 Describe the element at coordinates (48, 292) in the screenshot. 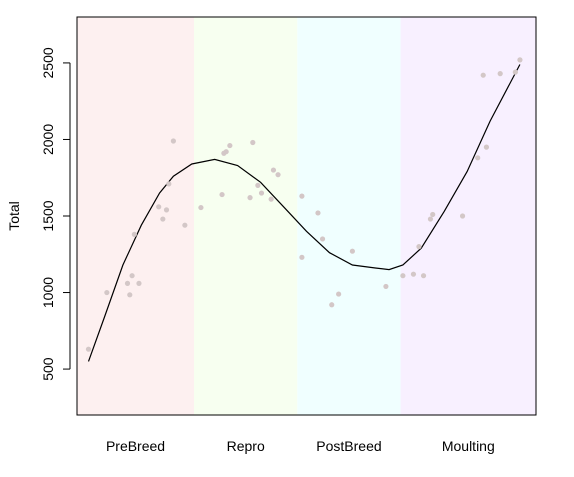

I see `y-tick-label: 1000` at that location.